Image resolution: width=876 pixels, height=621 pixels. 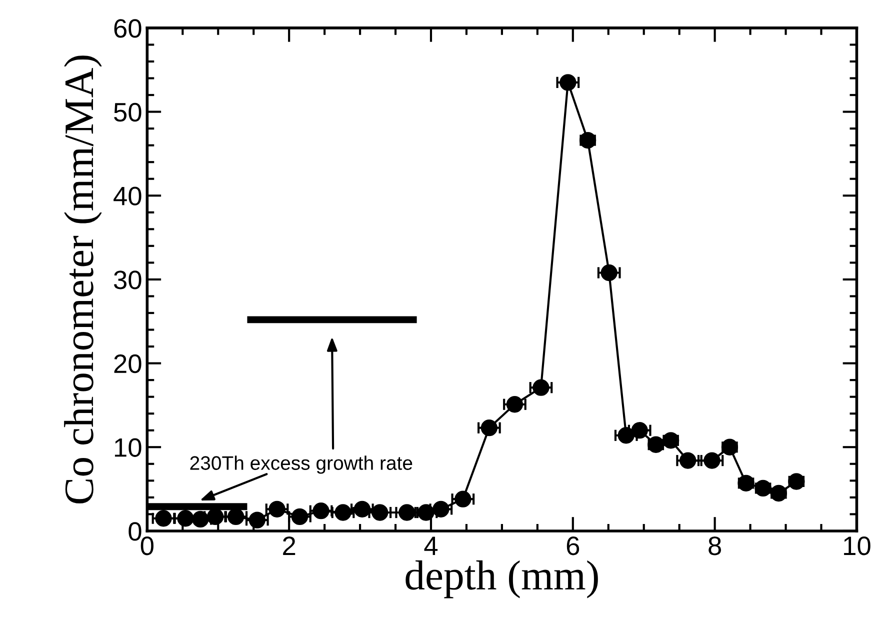 I want to click on x-tick-label: 0, so click(x=147, y=546).